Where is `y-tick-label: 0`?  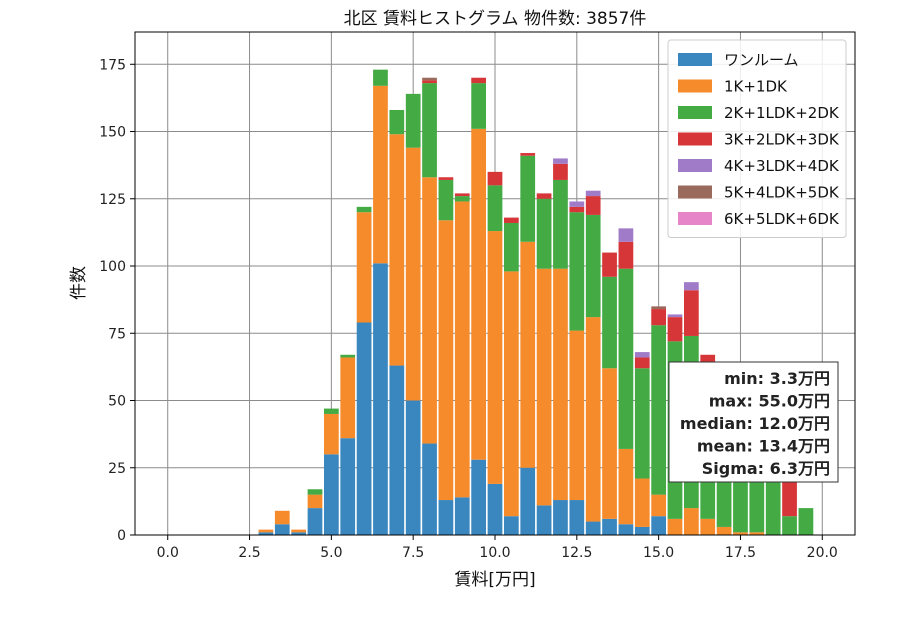
y-tick-label: 0 is located at coordinates (121, 536).